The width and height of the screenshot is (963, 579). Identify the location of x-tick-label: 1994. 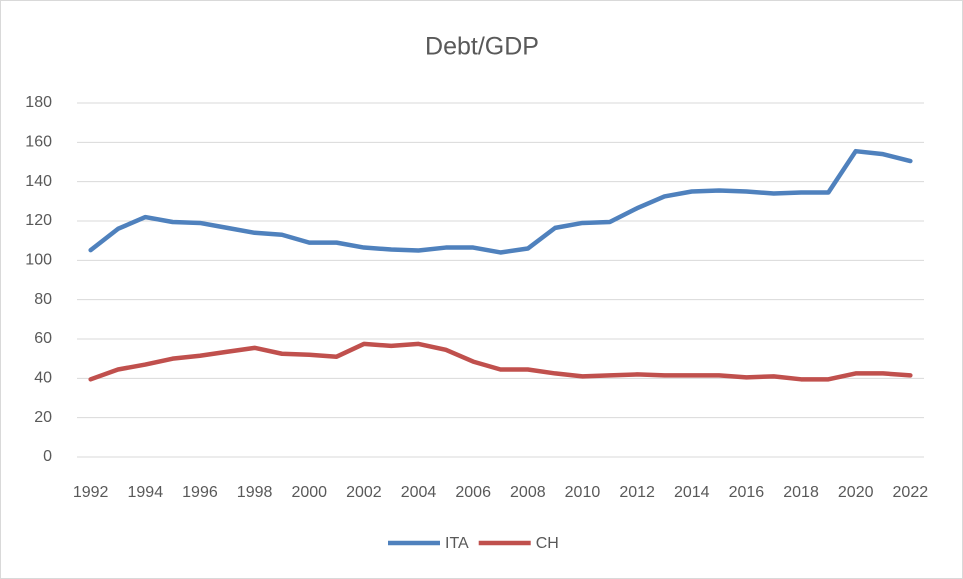
(146, 492).